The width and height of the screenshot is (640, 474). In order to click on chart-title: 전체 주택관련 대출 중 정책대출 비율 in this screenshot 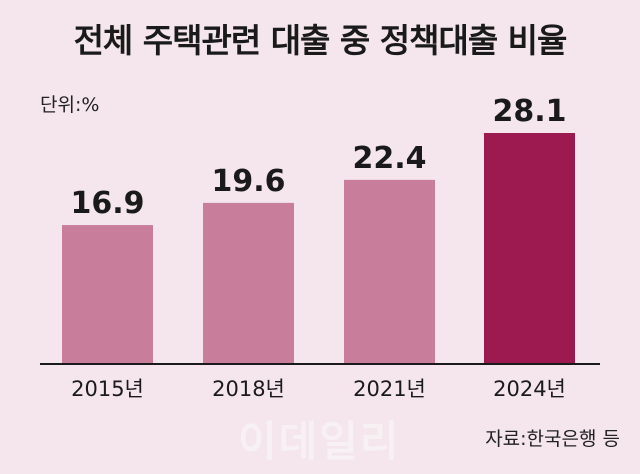, I will do `click(320, 40)`.